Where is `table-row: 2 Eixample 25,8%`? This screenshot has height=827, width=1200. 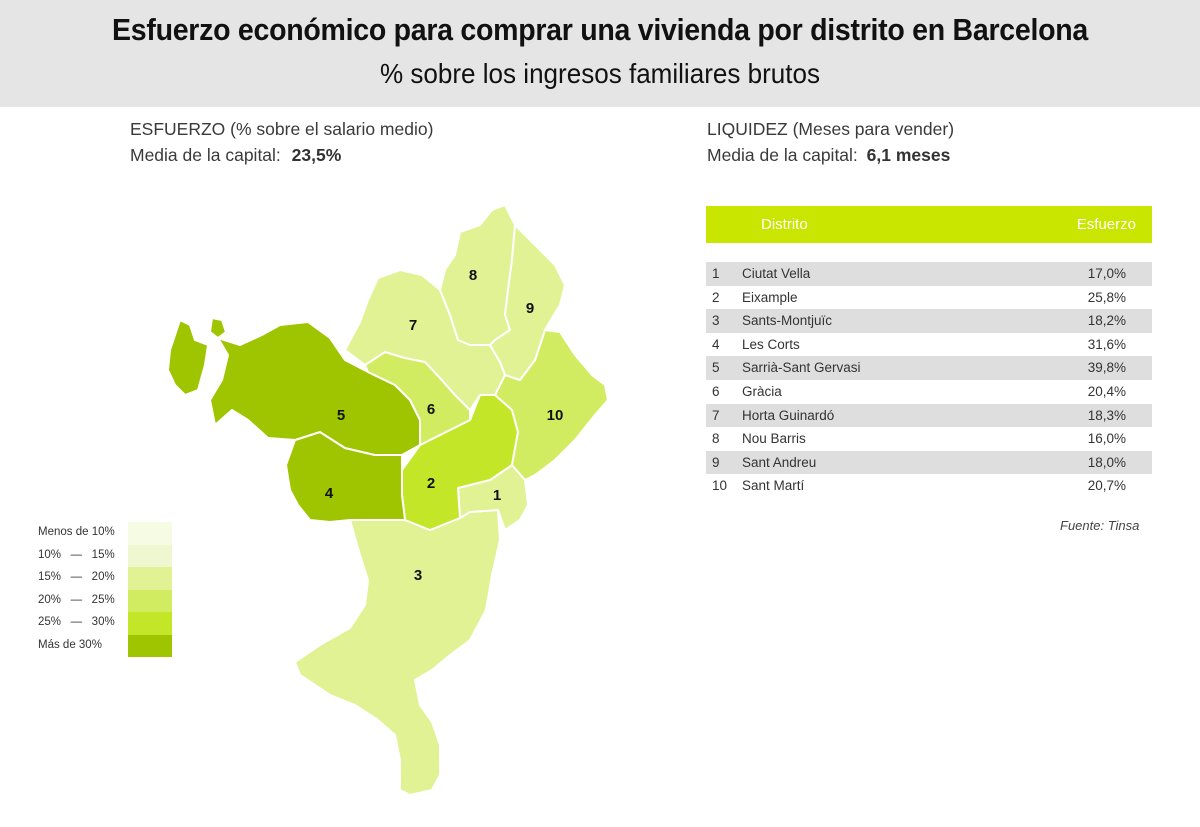
table-row: 2 Eixample 25,8% is located at coordinates (929, 298).